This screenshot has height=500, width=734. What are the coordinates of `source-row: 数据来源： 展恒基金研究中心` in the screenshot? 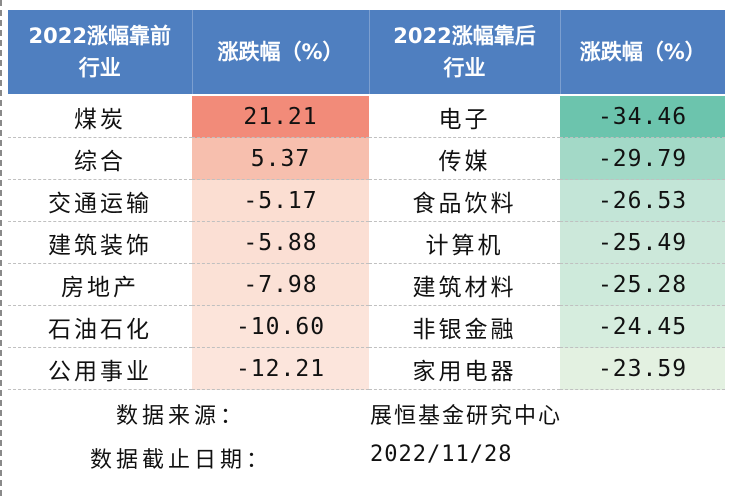 It's located at (366, 414).